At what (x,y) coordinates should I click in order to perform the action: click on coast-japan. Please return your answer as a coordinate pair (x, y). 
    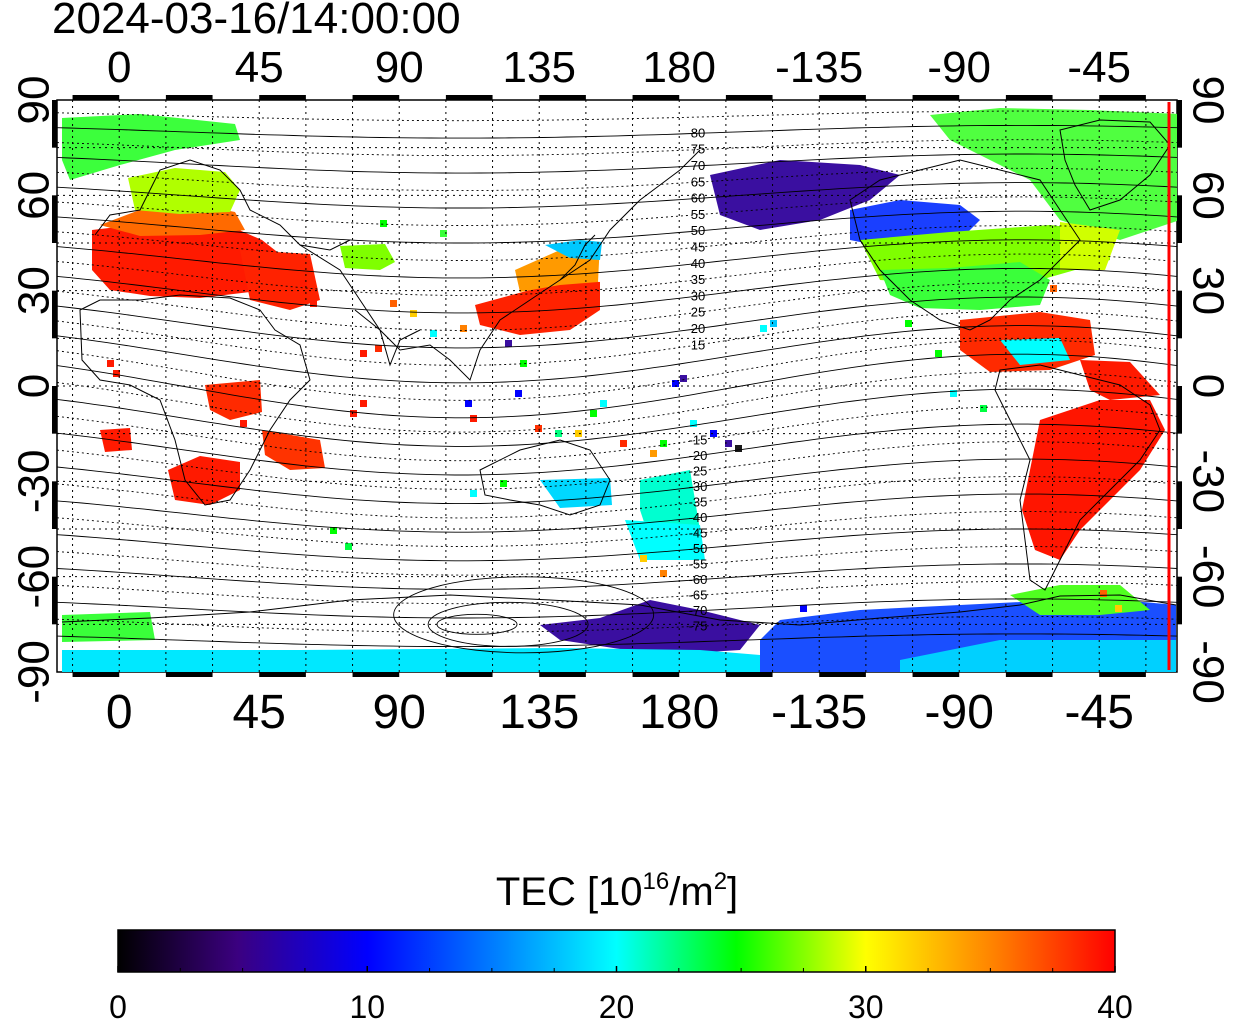
    Looking at the image, I should click on (577, 257).